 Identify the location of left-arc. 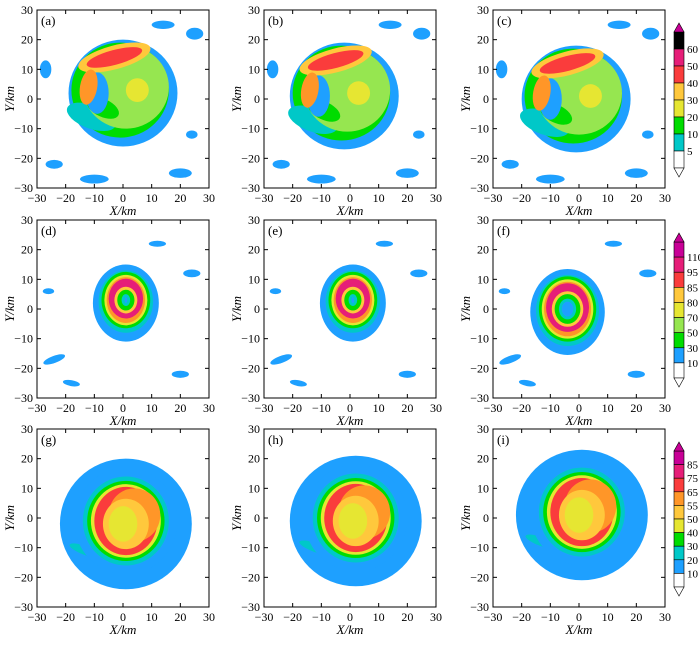
(541, 93).